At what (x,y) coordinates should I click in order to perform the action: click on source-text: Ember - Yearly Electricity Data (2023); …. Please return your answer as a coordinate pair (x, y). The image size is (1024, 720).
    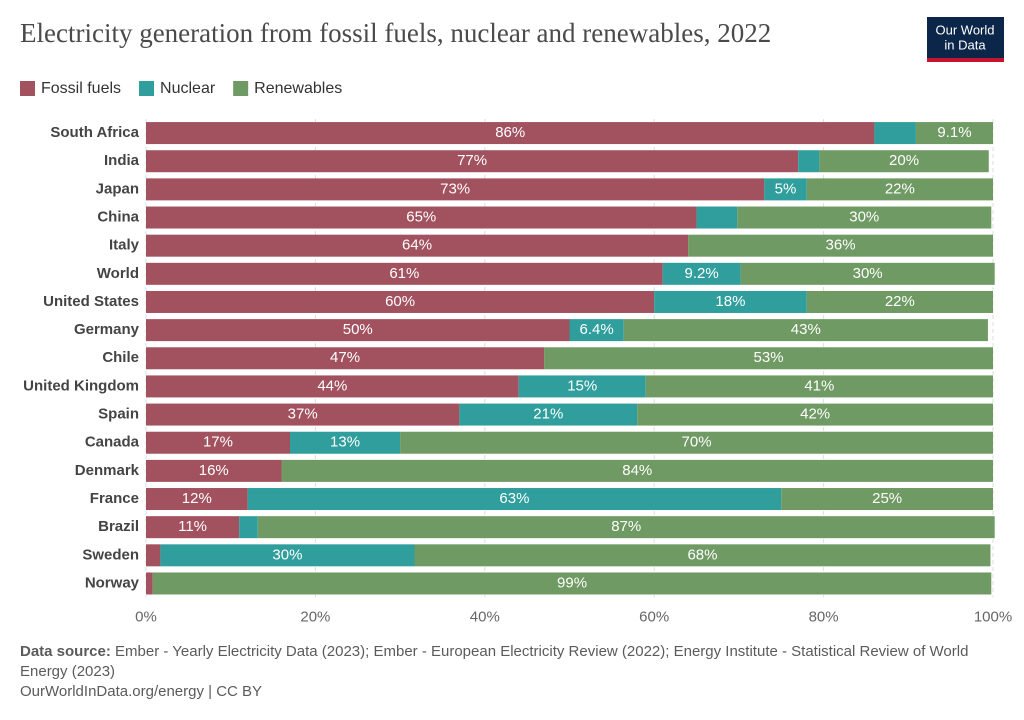
    Looking at the image, I should click on (494, 661).